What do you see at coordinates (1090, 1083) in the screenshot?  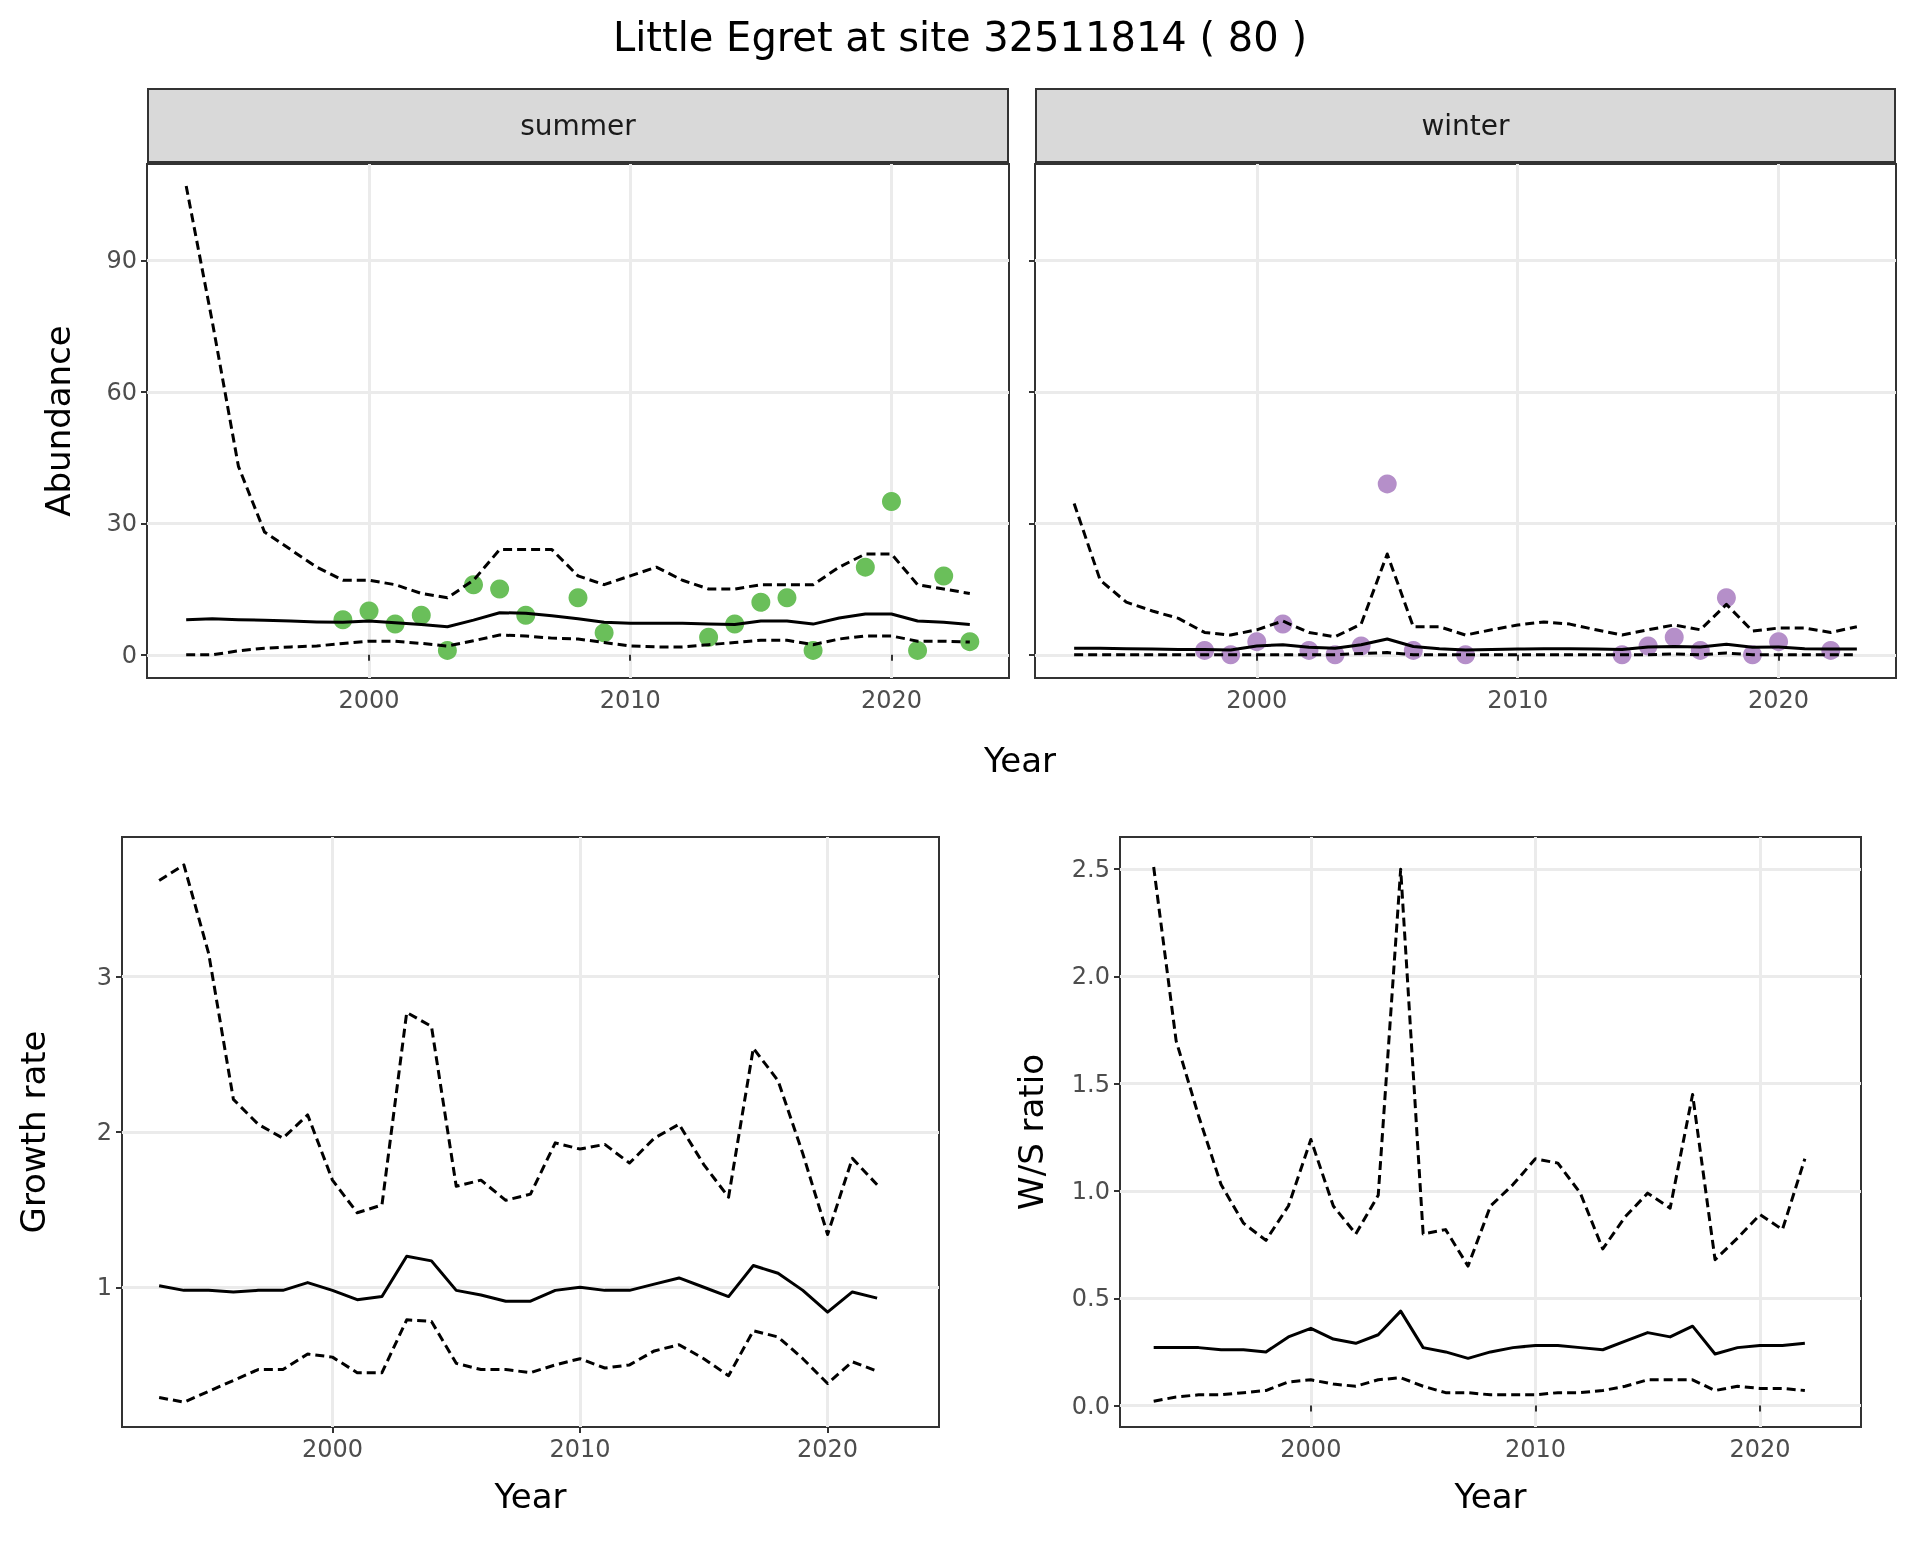 I see `y-tick-label: 1.5` at bounding box center [1090, 1083].